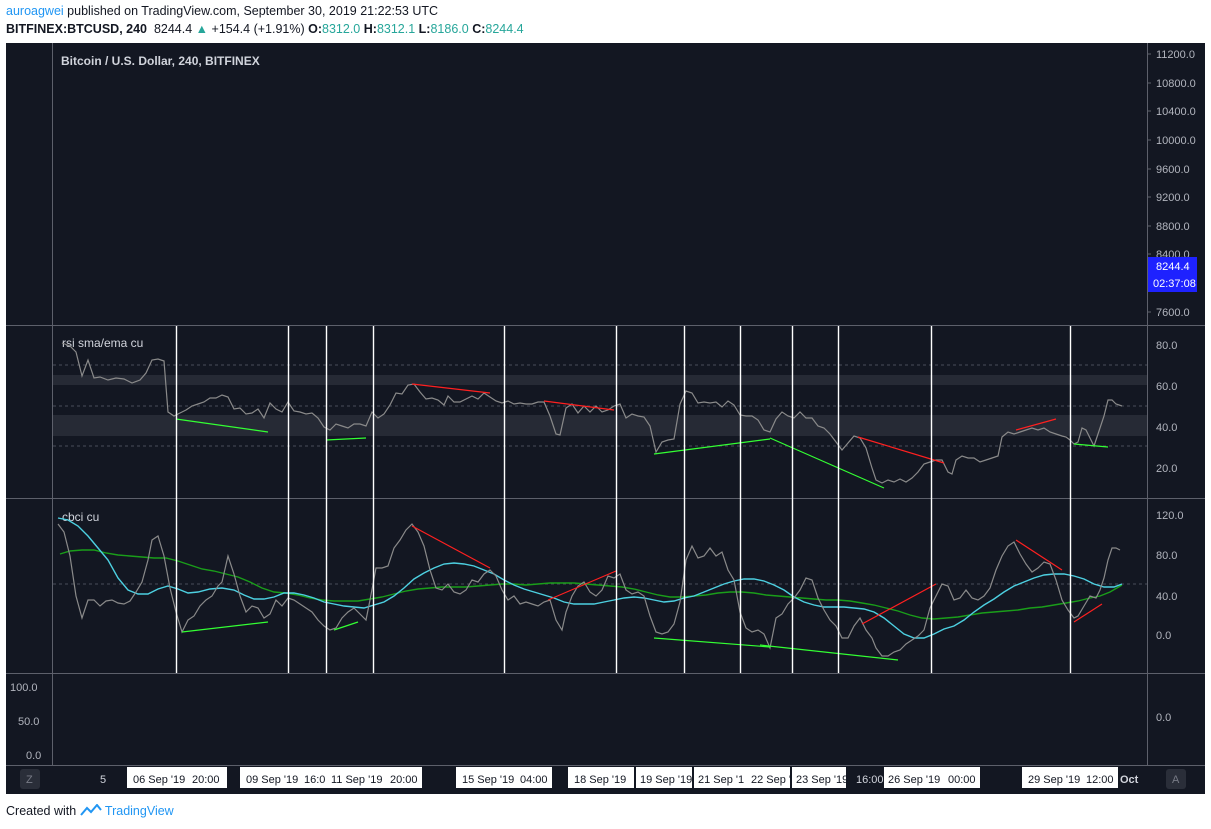  Describe the element at coordinates (600, 425) in the screenshot. I see `rsi-lower-band` at that location.